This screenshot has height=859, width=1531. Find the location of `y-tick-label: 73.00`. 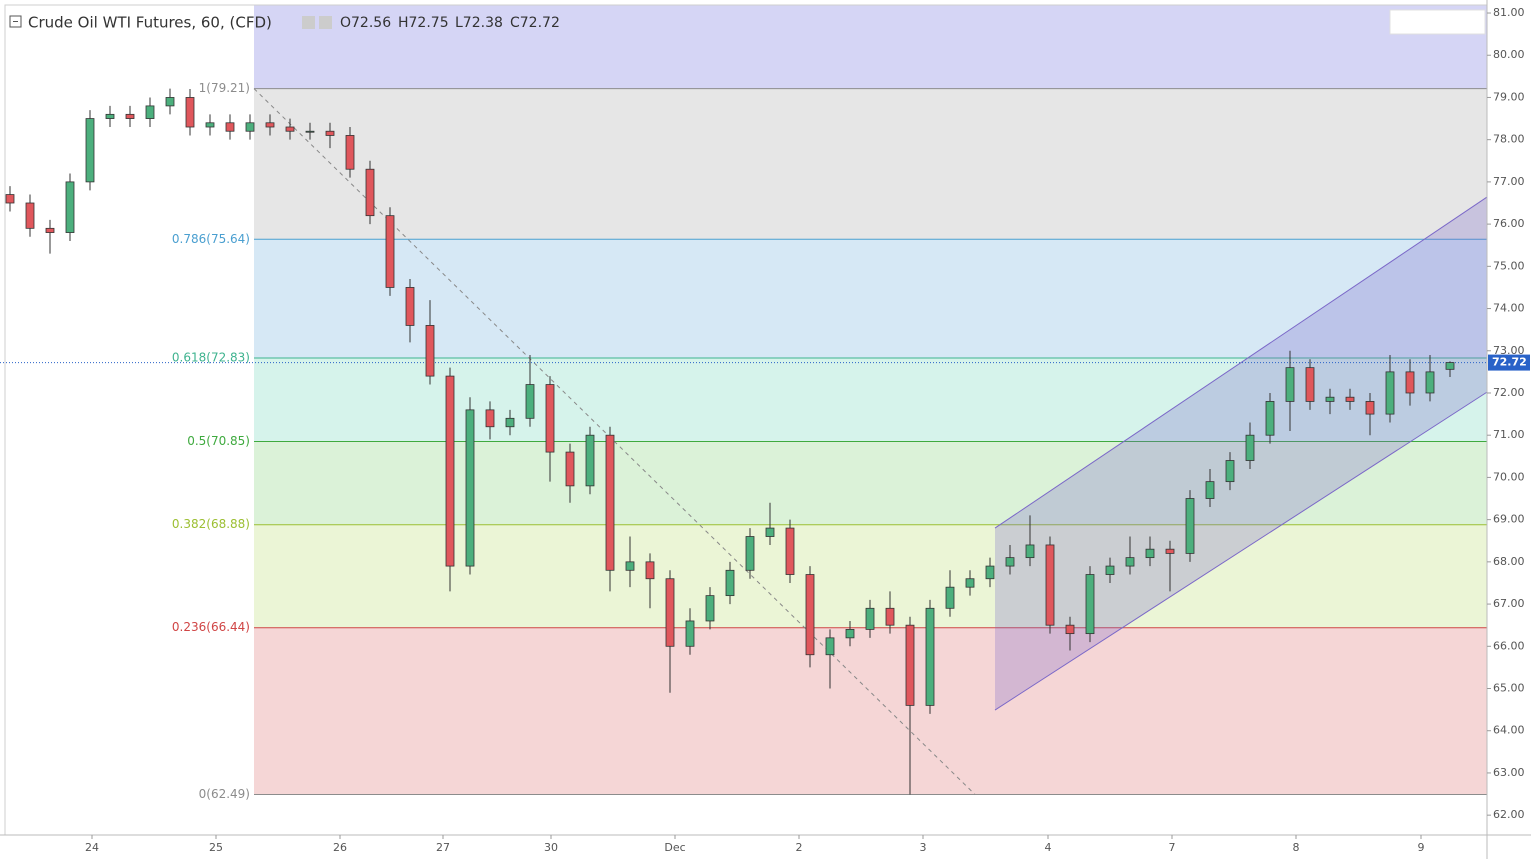

y-tick-label: 73.00 is located at coordinates (1509, 350).